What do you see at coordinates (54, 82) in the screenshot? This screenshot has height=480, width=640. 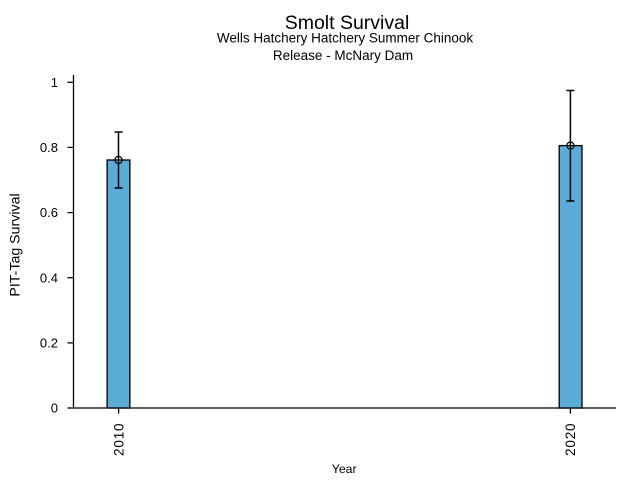 I see `svg-text: 1` at bounding box center [54, 82].